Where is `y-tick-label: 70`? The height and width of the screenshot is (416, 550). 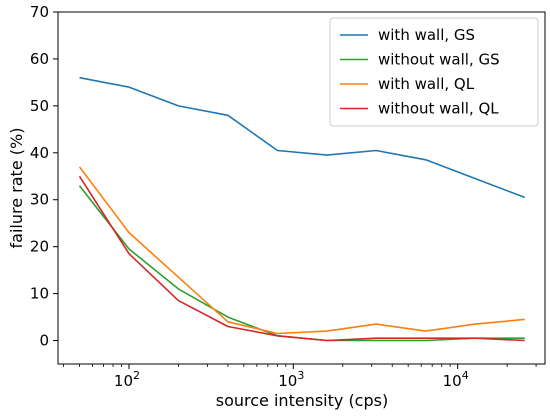 y-tick-label: 70 is located at coordinates (39, 12).